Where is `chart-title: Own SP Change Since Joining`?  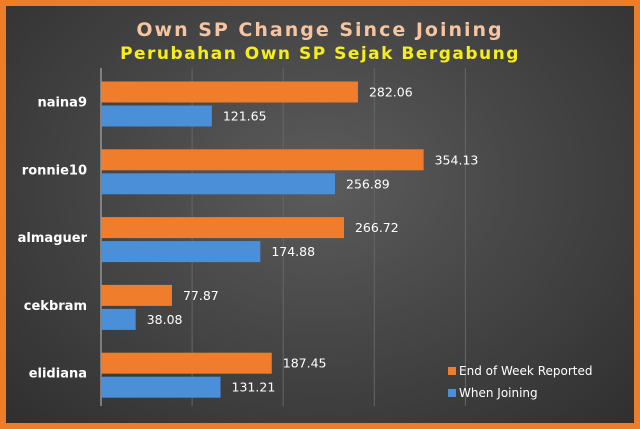
chart-title: Own SP Change Since Joining is located at coordinates (319, 30).